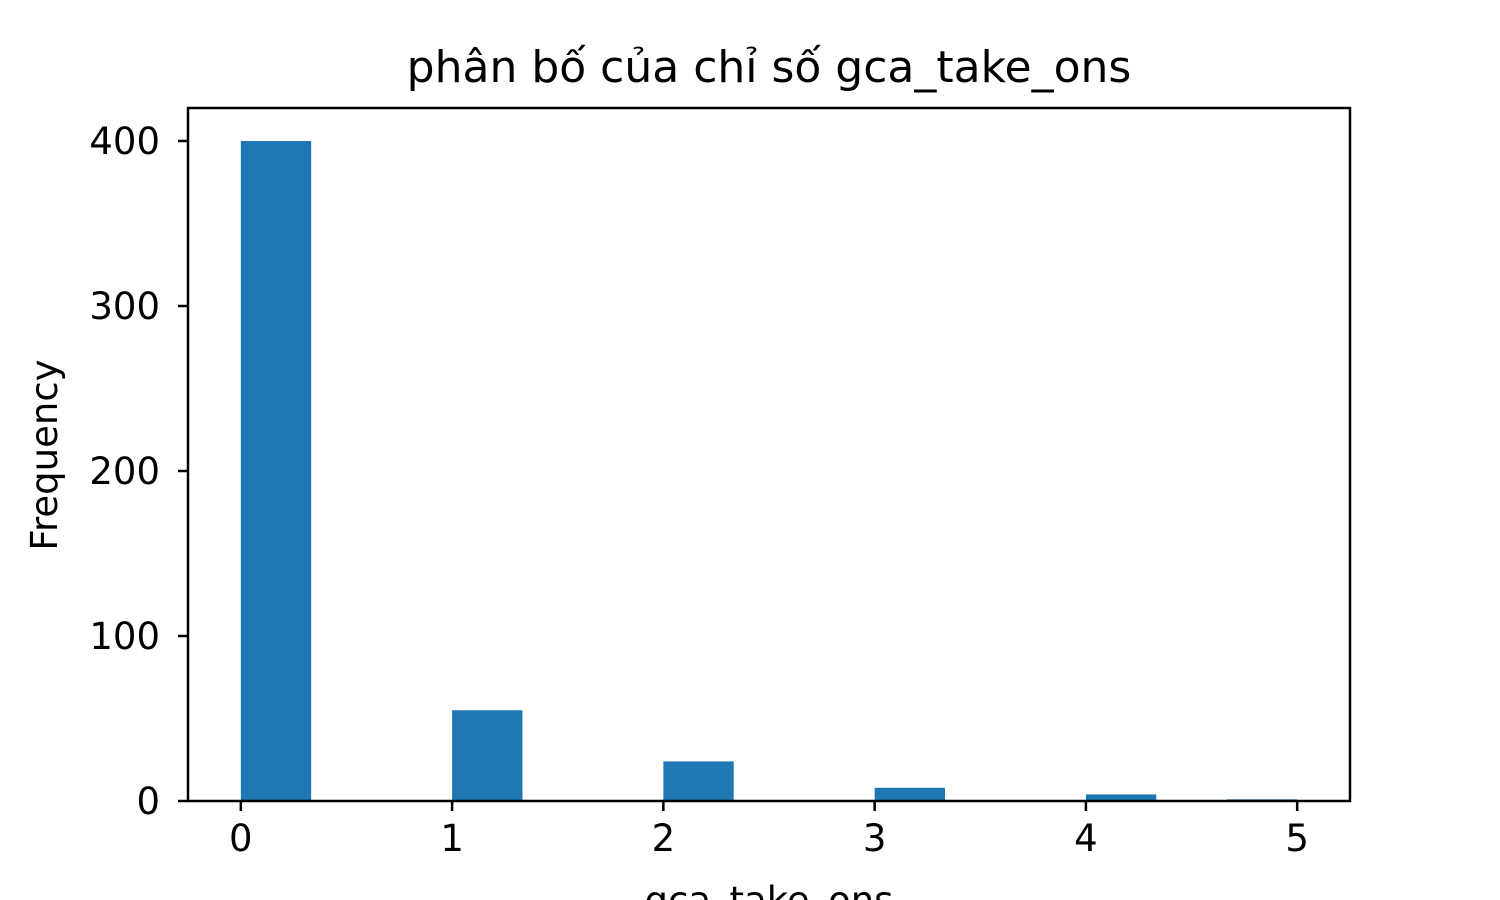 The width and height of the screenshot is (1500, 900). Describe the element at coordinates (148, 801) in the screenshot. I see `y-tick-label: 0` at that location.